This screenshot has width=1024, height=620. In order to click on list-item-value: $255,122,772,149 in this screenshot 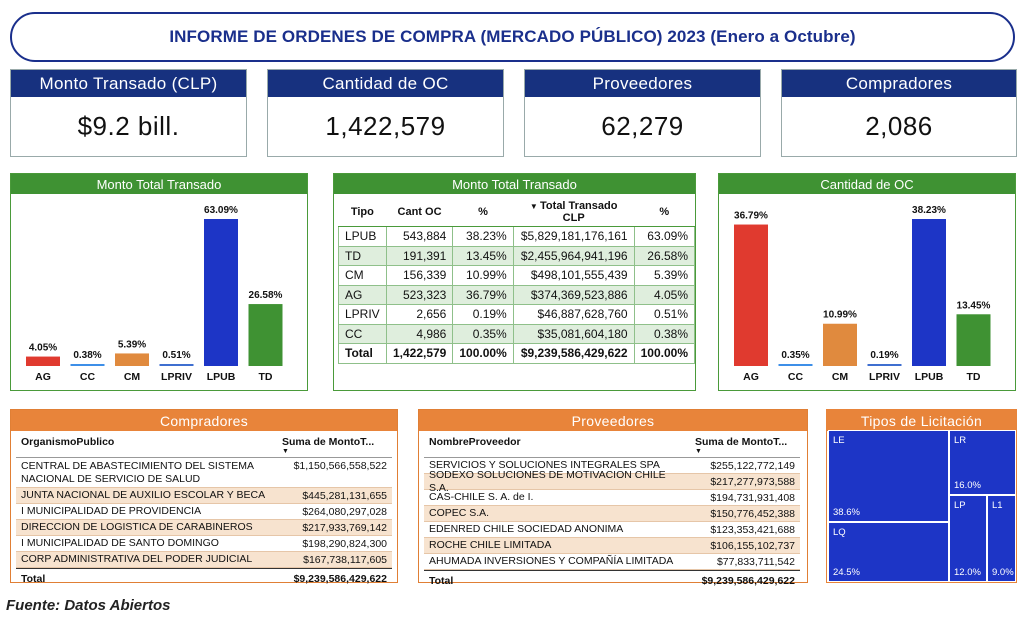, I will do `click(752, 465)`.